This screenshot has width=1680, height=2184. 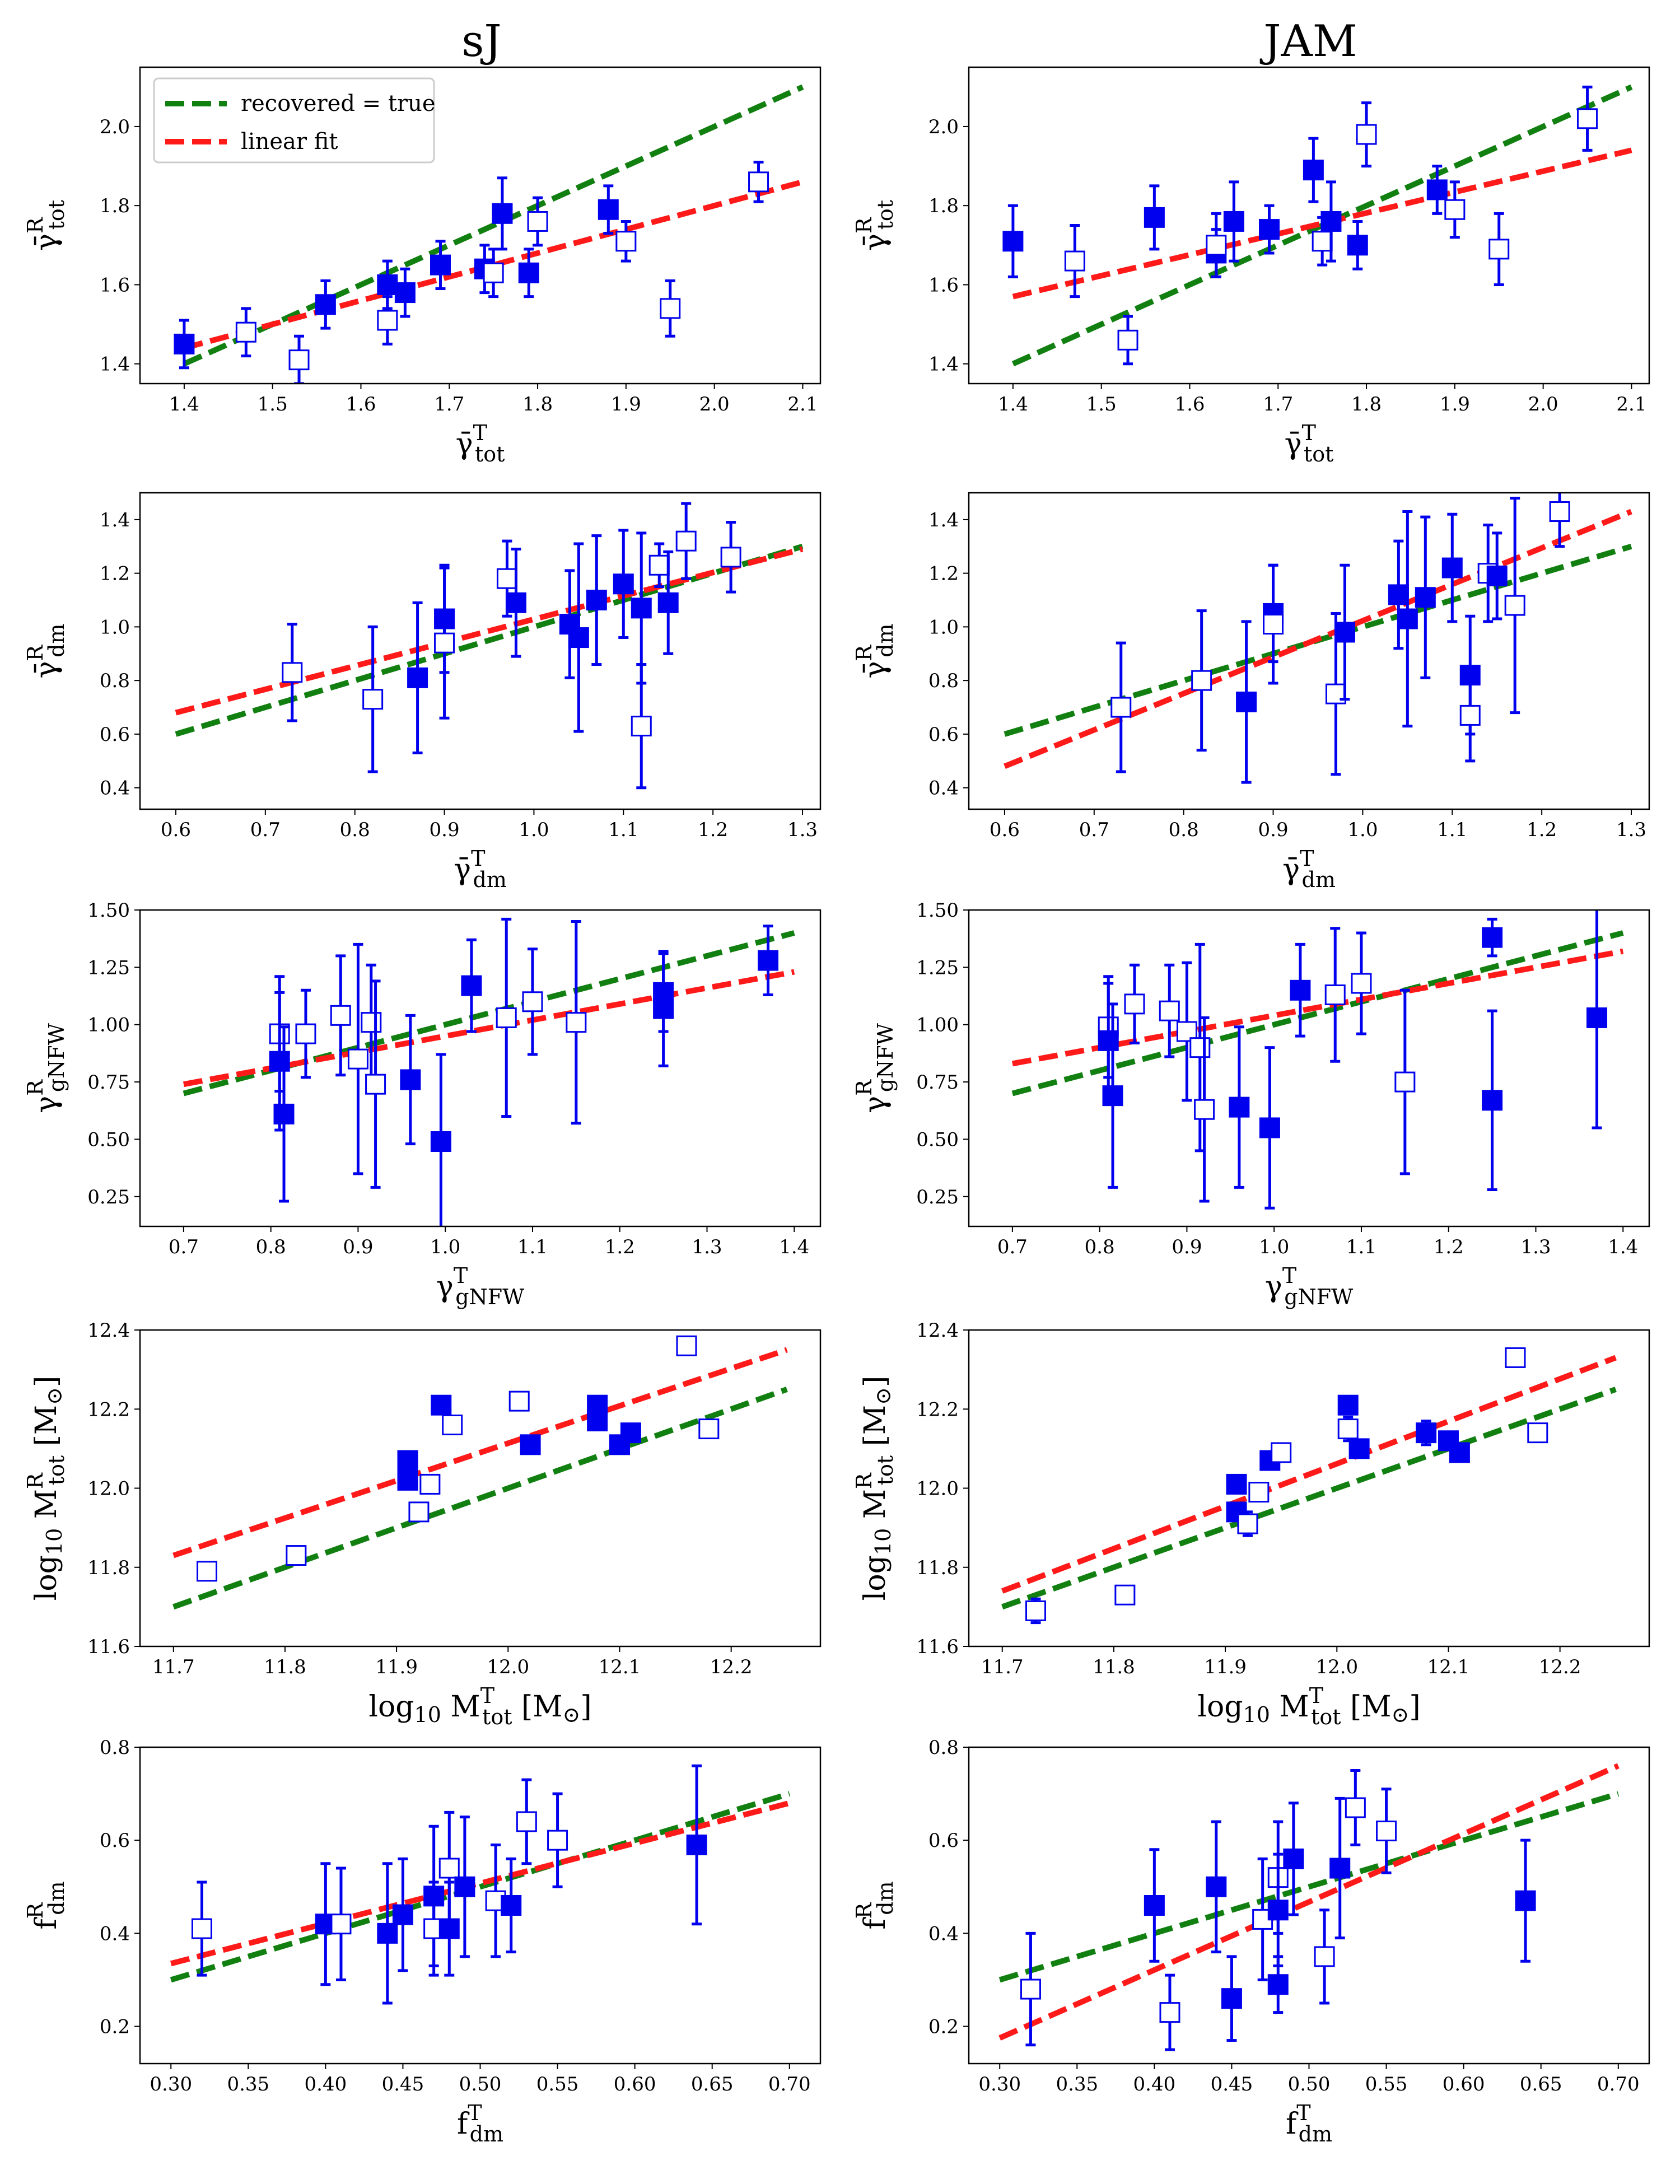 I want to click on x-tick-label: 0.65, so click(x=713, y=2085).